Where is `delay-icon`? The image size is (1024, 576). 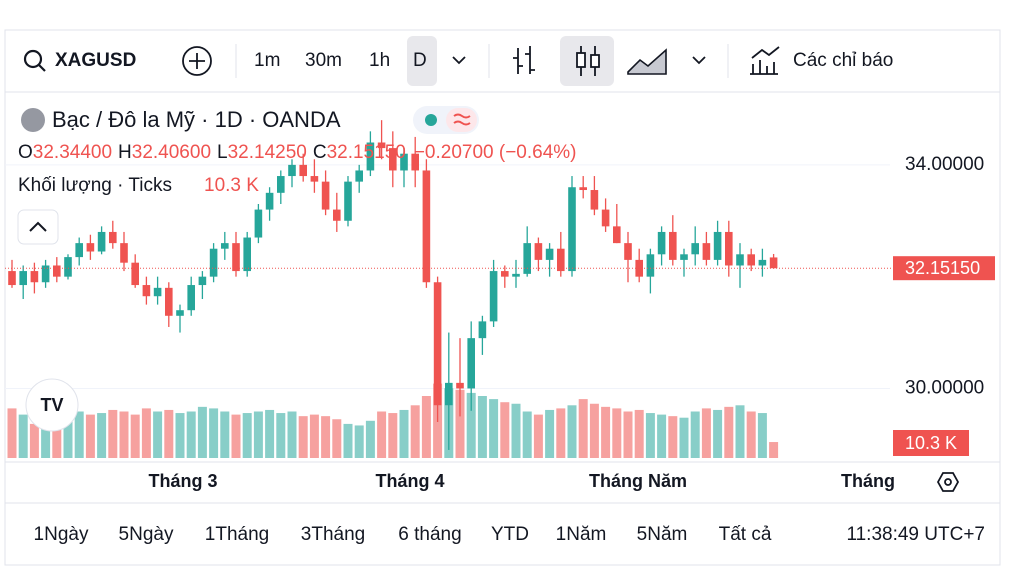 delay-icon is located at coordinates (462, 119).